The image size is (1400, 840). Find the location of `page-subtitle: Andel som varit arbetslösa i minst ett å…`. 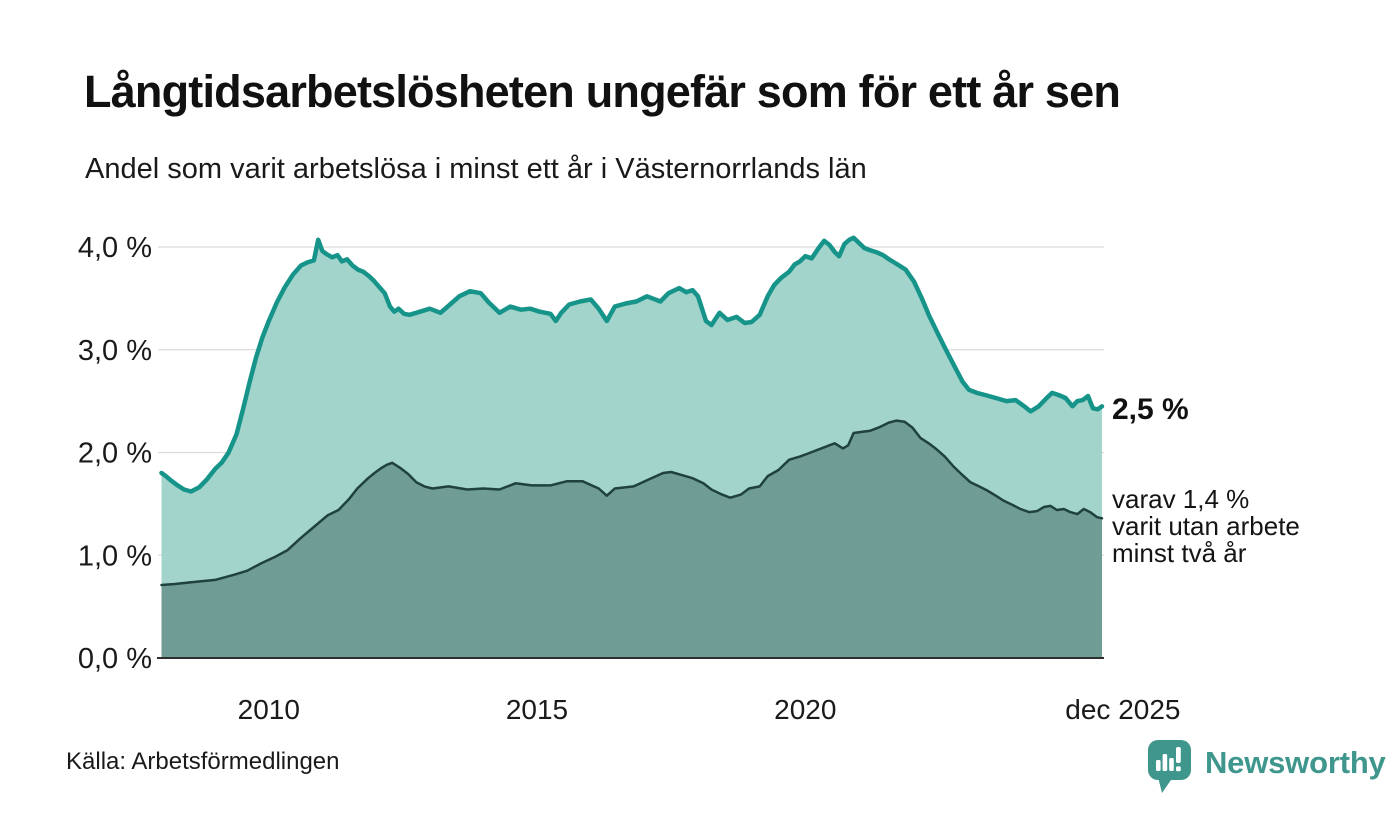

page-subtitle: Andel som varit arbetslösa i minst ett å… is located at coordinates (476, 169).